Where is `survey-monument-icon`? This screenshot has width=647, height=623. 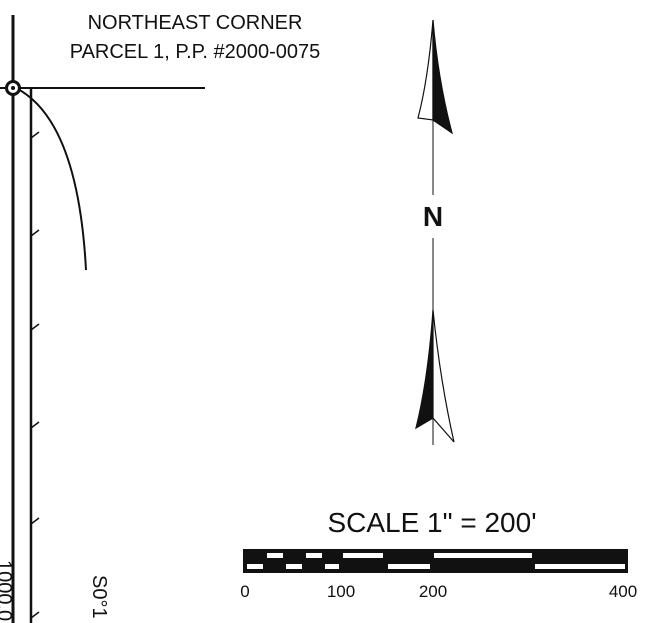 survey-monument-icon is located at coordinates (13, 88).